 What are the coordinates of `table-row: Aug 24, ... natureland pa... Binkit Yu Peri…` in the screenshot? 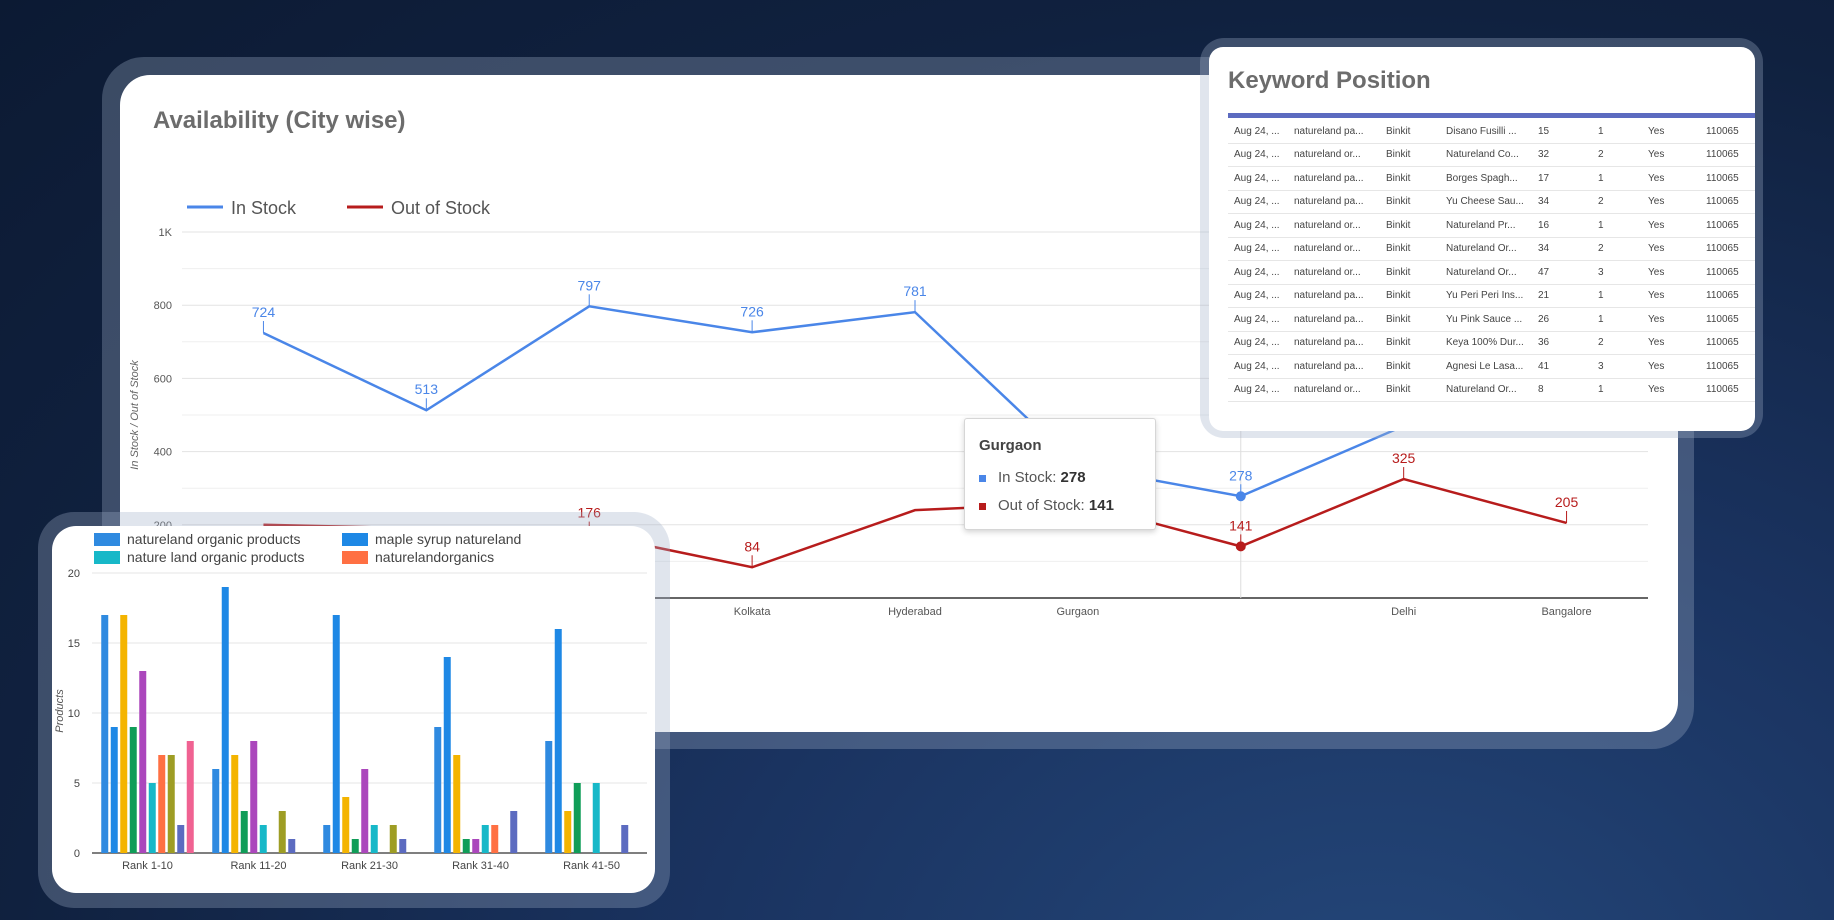 It's located at (1491, 296).